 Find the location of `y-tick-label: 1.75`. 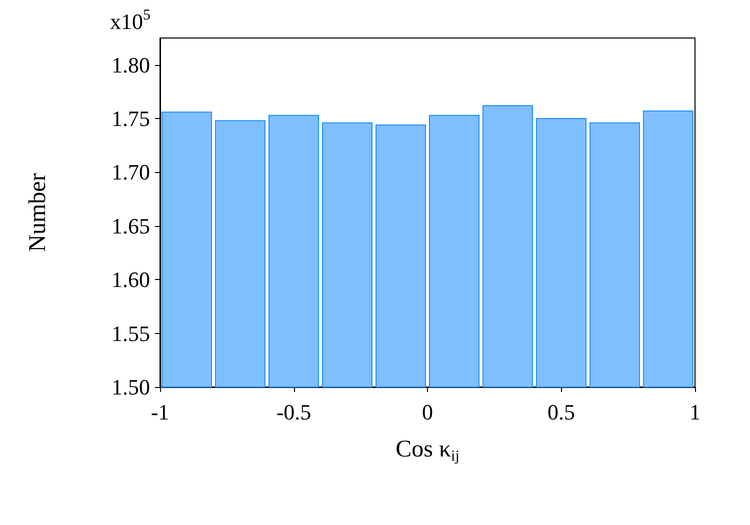

y-tick-label: 1.75 is located at coordinates (131, 119).